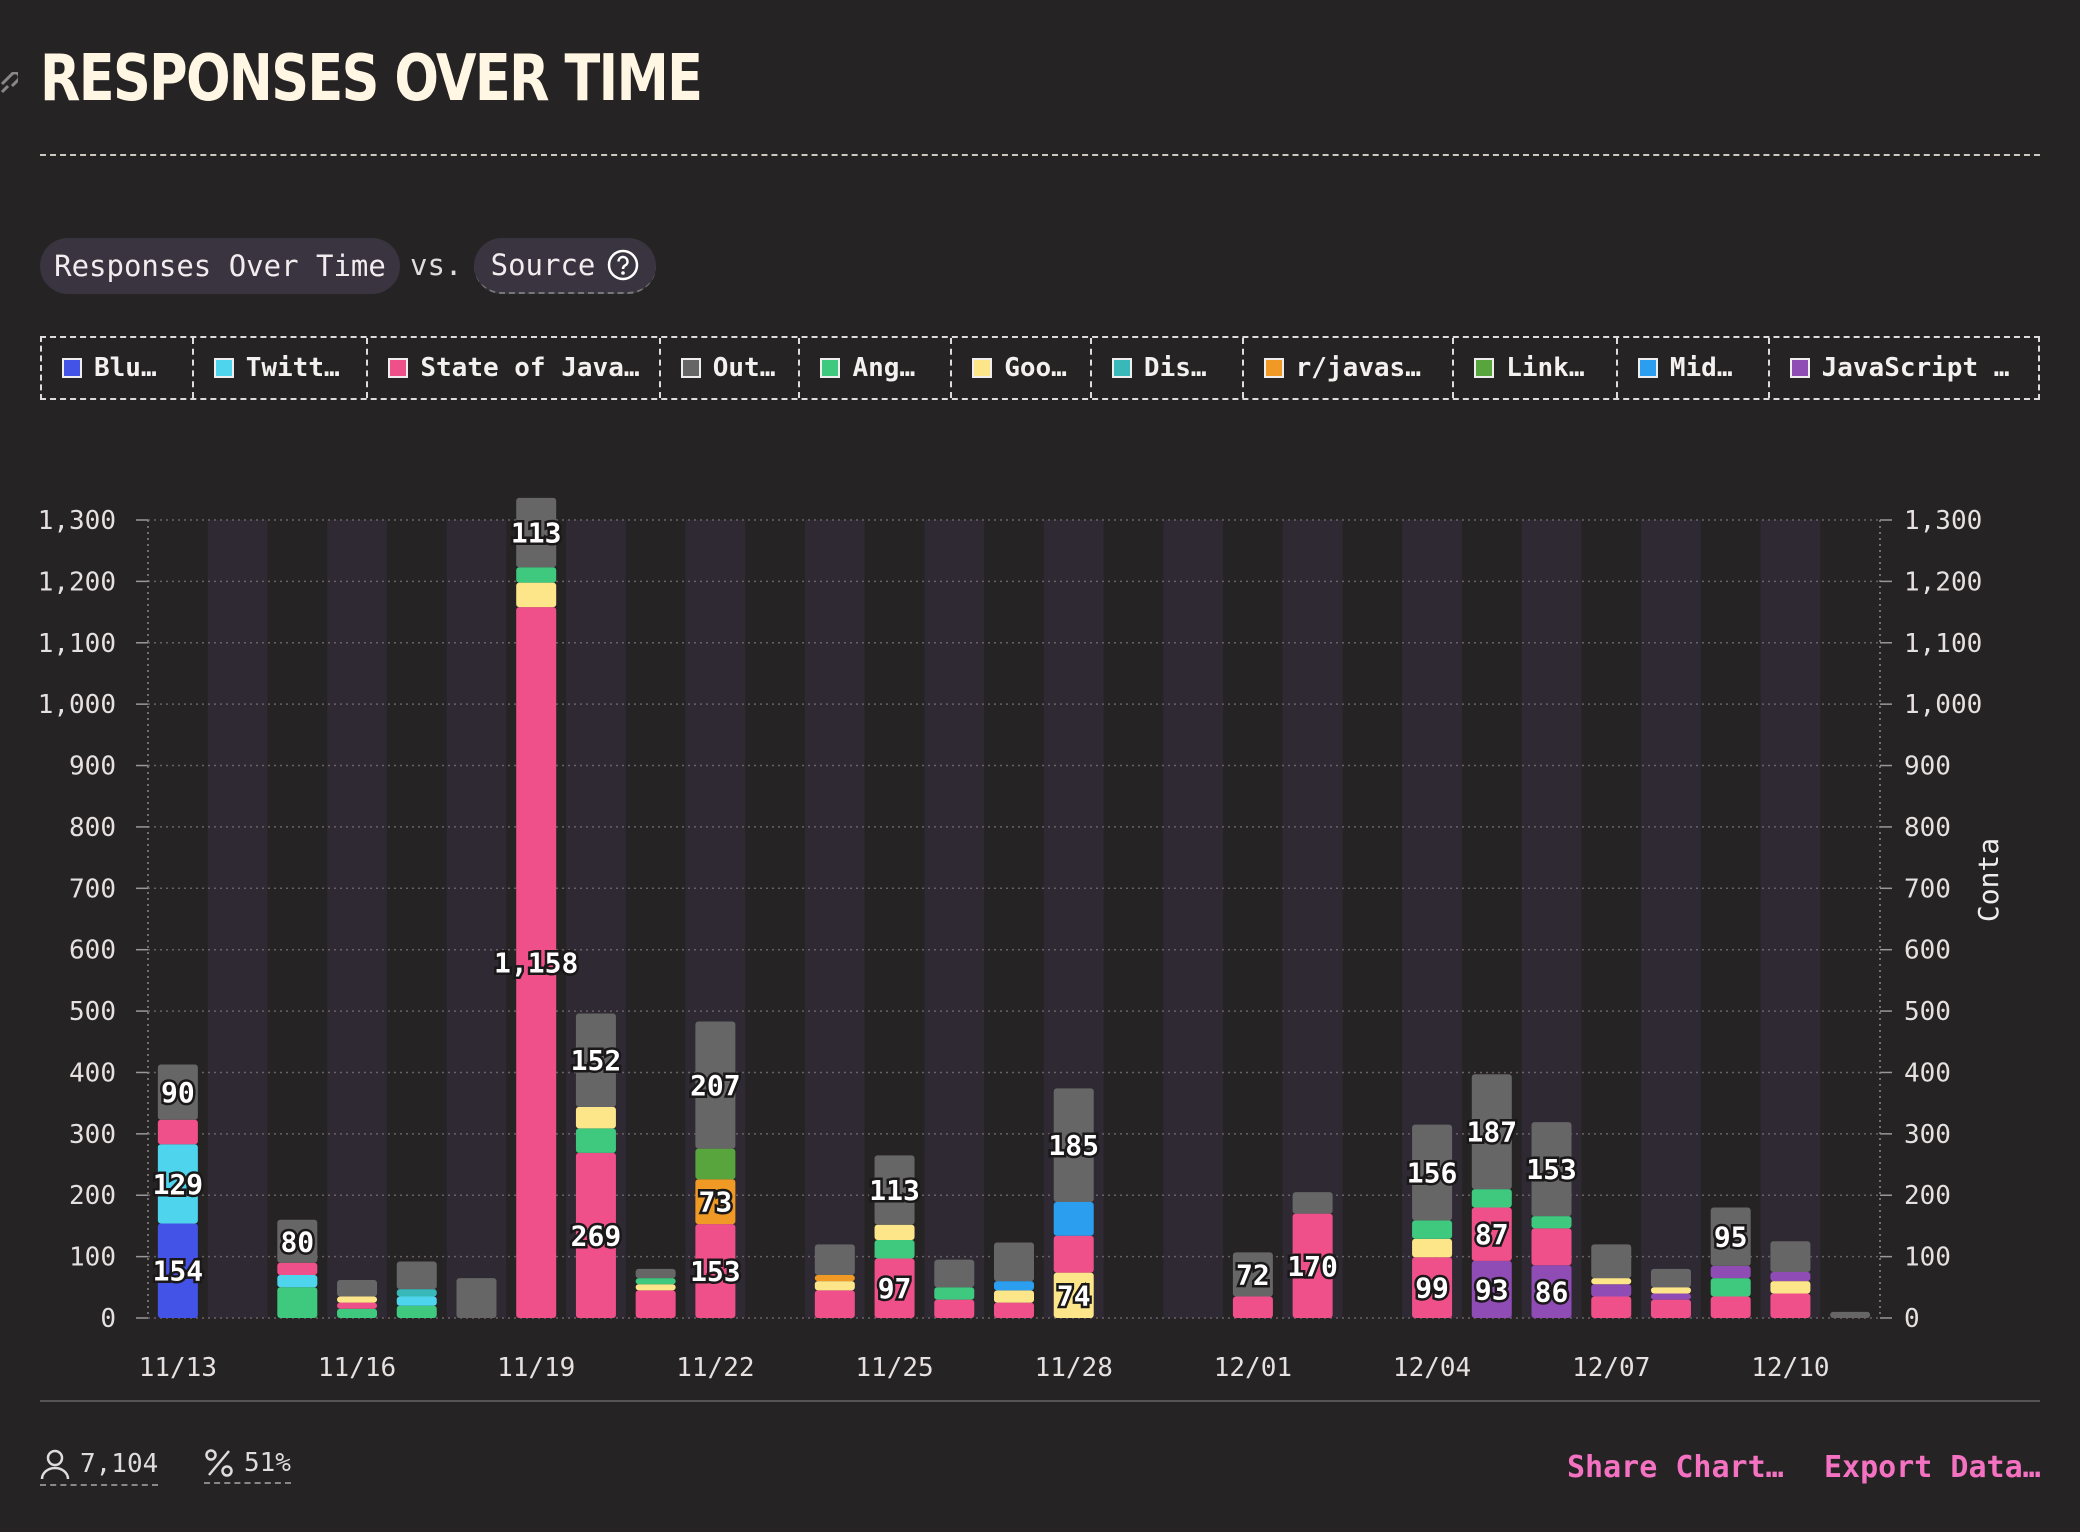  What do you see at coordinates (1040, 155) in the screenshot?
I see `title-divider` at bounding box center [1040, 155].